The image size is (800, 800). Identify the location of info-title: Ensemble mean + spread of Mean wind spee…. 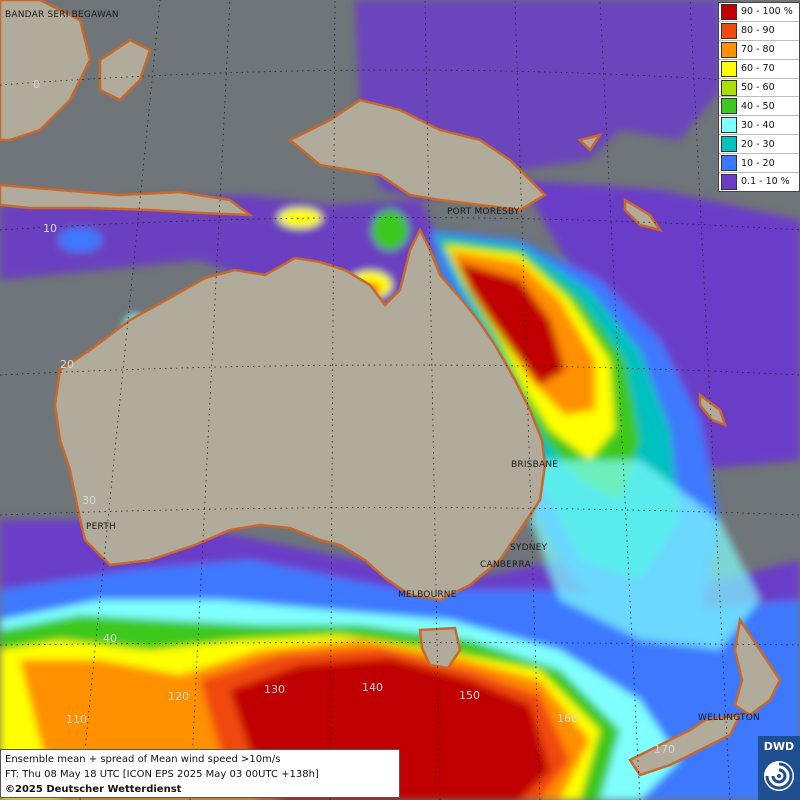
(143, 759).